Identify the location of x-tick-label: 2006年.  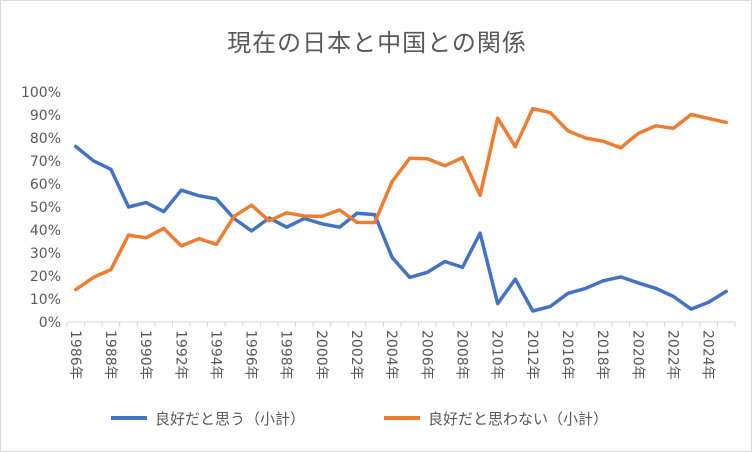
(426, 355).